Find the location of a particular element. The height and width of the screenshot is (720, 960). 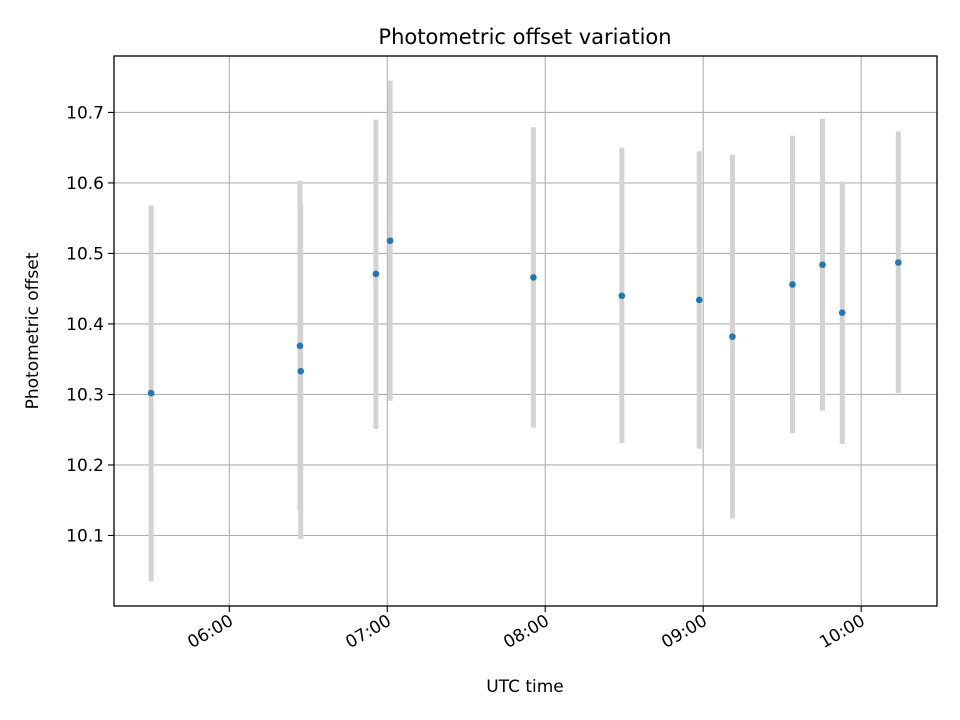

y-tick-label: 10.1 is located at coordinates (85, 536).